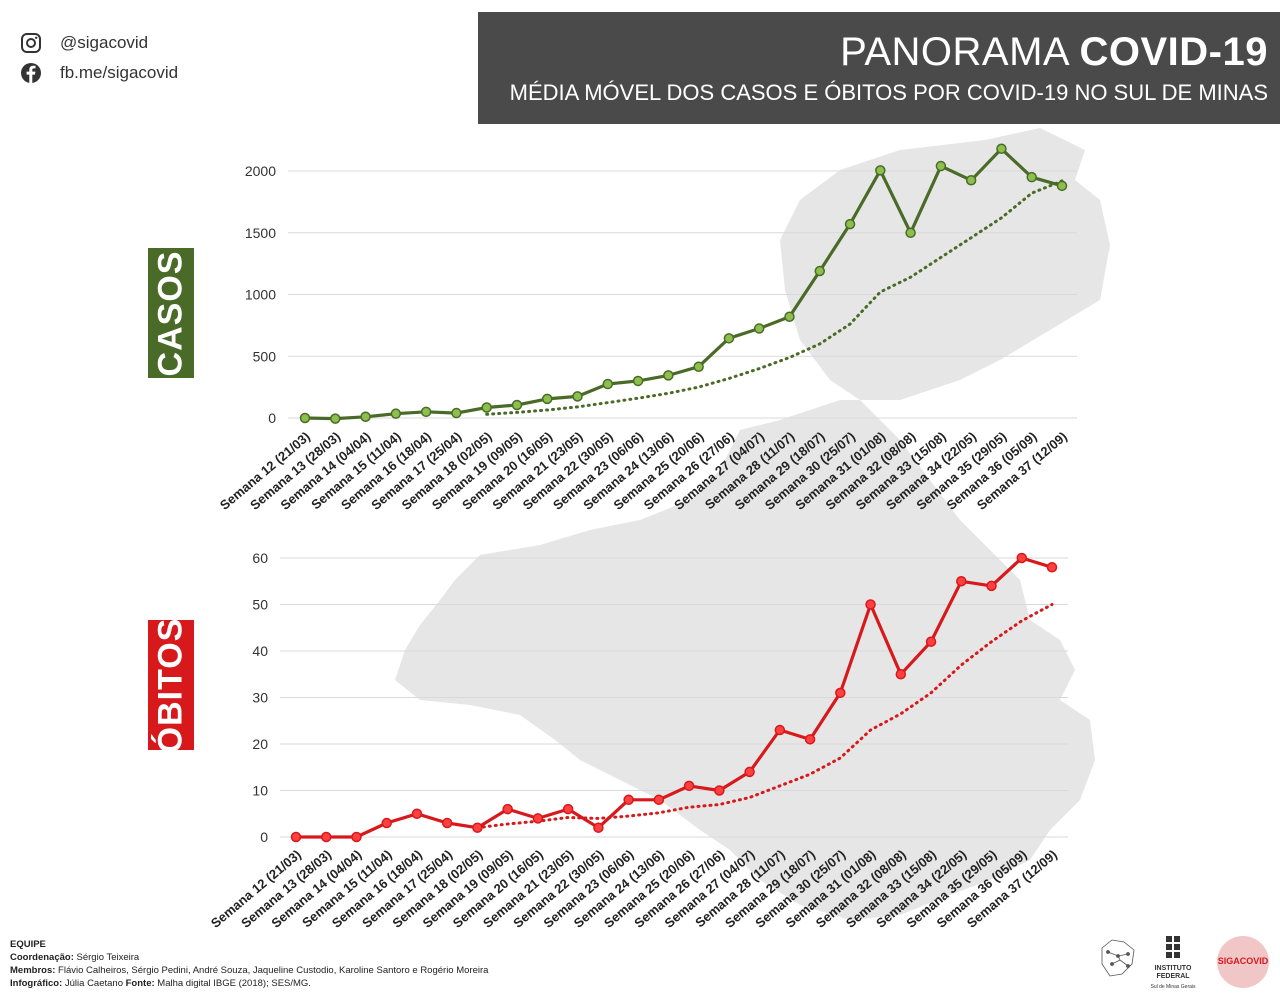 The width and height of the screenshot is (1280, 995). Describe the element at coordinates (264, 837) in the screenshot. I see `obitos-y-tick-label: 0` at that location.